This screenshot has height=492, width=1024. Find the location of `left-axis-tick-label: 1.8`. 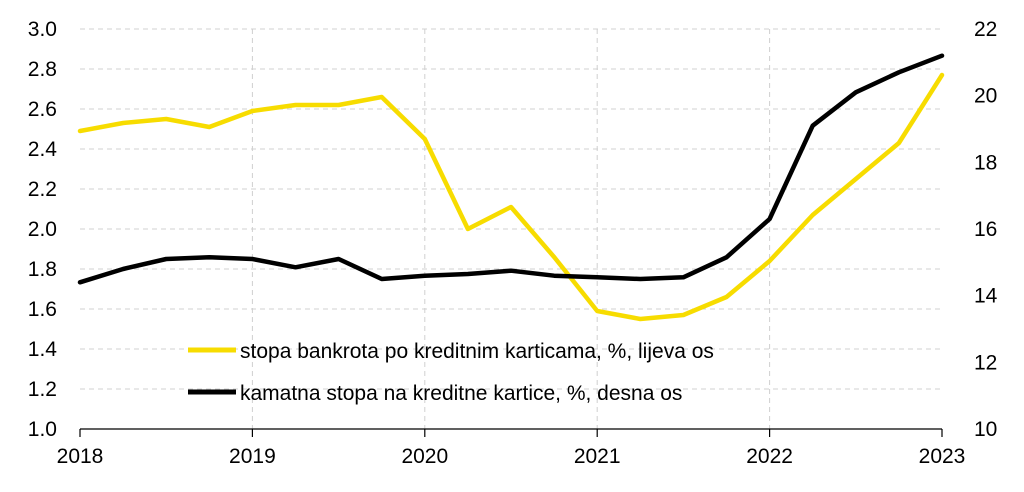

left-axis-tick-label: 1.8 is located at coordinates (42, 269).